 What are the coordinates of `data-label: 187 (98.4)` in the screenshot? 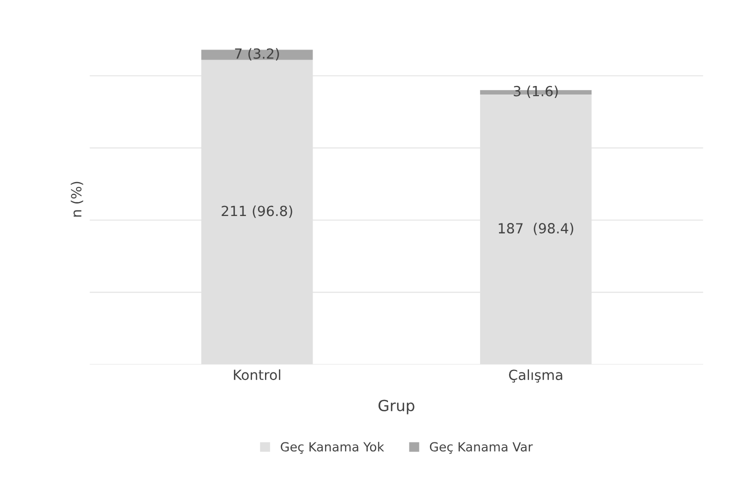 It's located at (536, 229).